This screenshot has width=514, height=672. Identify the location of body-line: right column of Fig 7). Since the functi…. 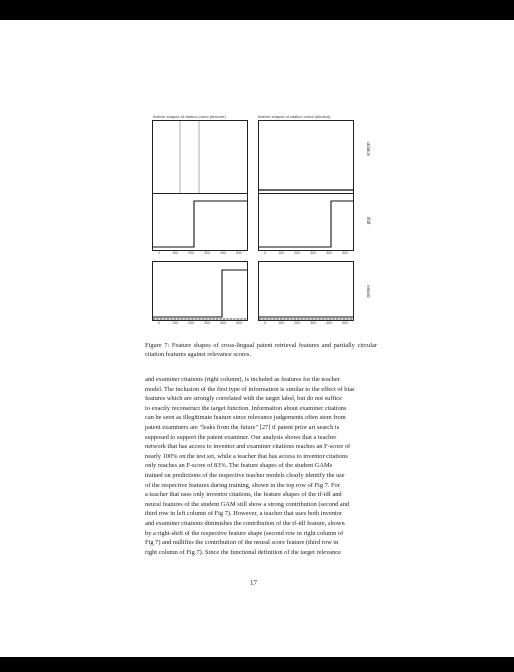
(243, 552).